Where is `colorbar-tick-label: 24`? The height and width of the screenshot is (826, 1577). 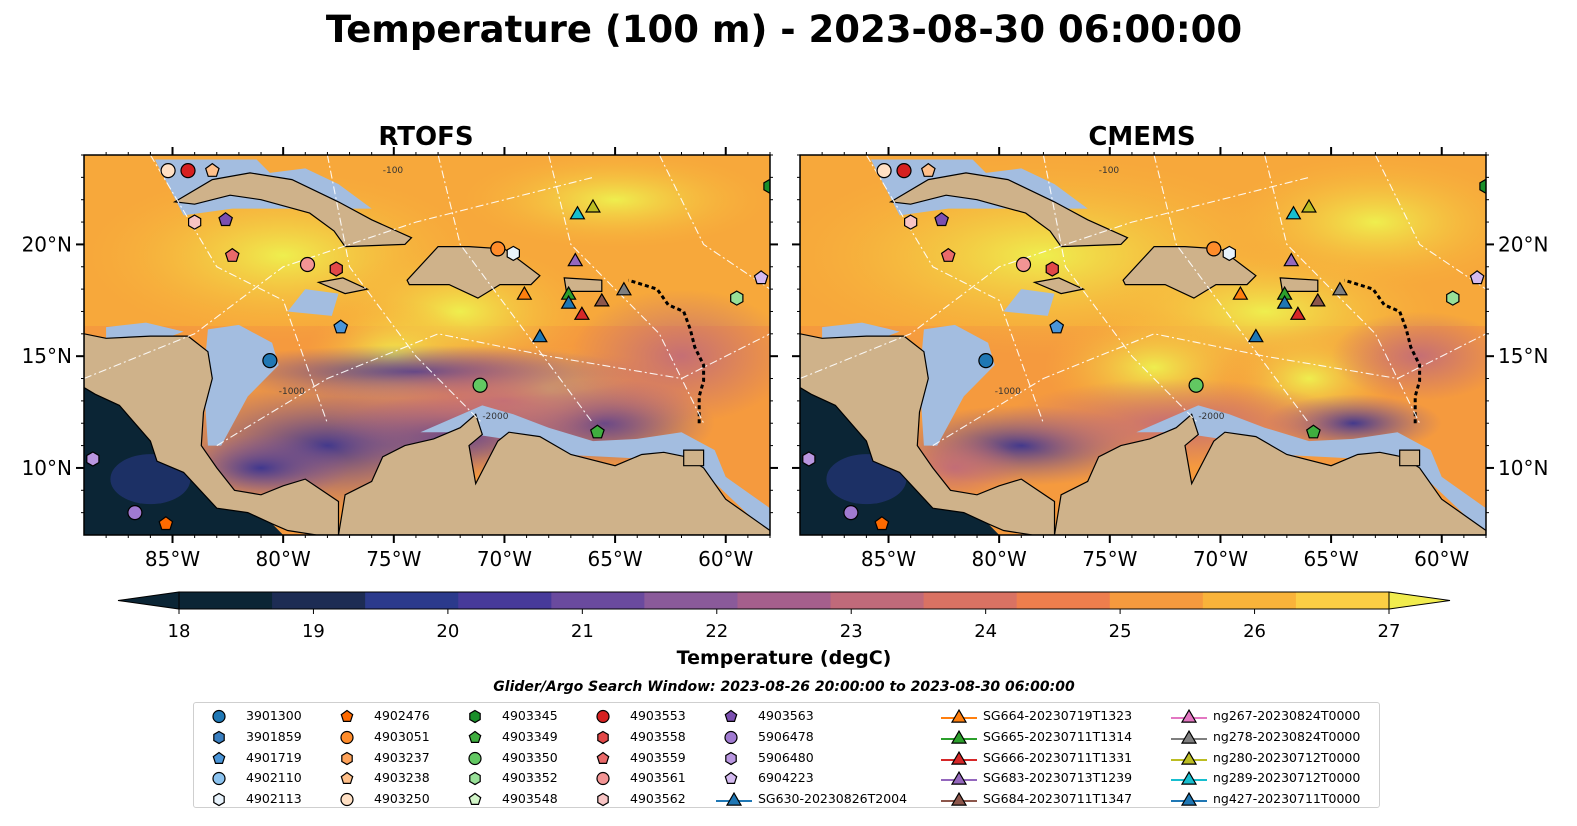 colorbar-tick-label: 24 is located at coordinates (985, 631).